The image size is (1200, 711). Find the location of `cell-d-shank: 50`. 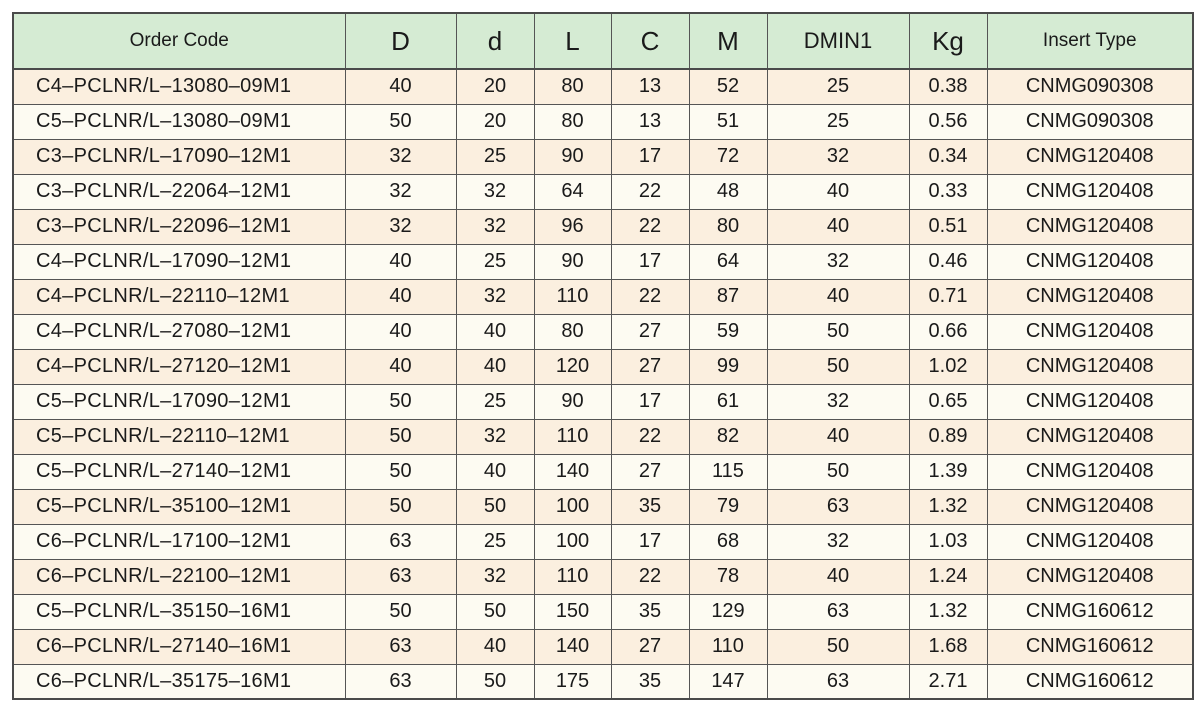

cell-d-shank: 50 is located at coordinates (495, 611).